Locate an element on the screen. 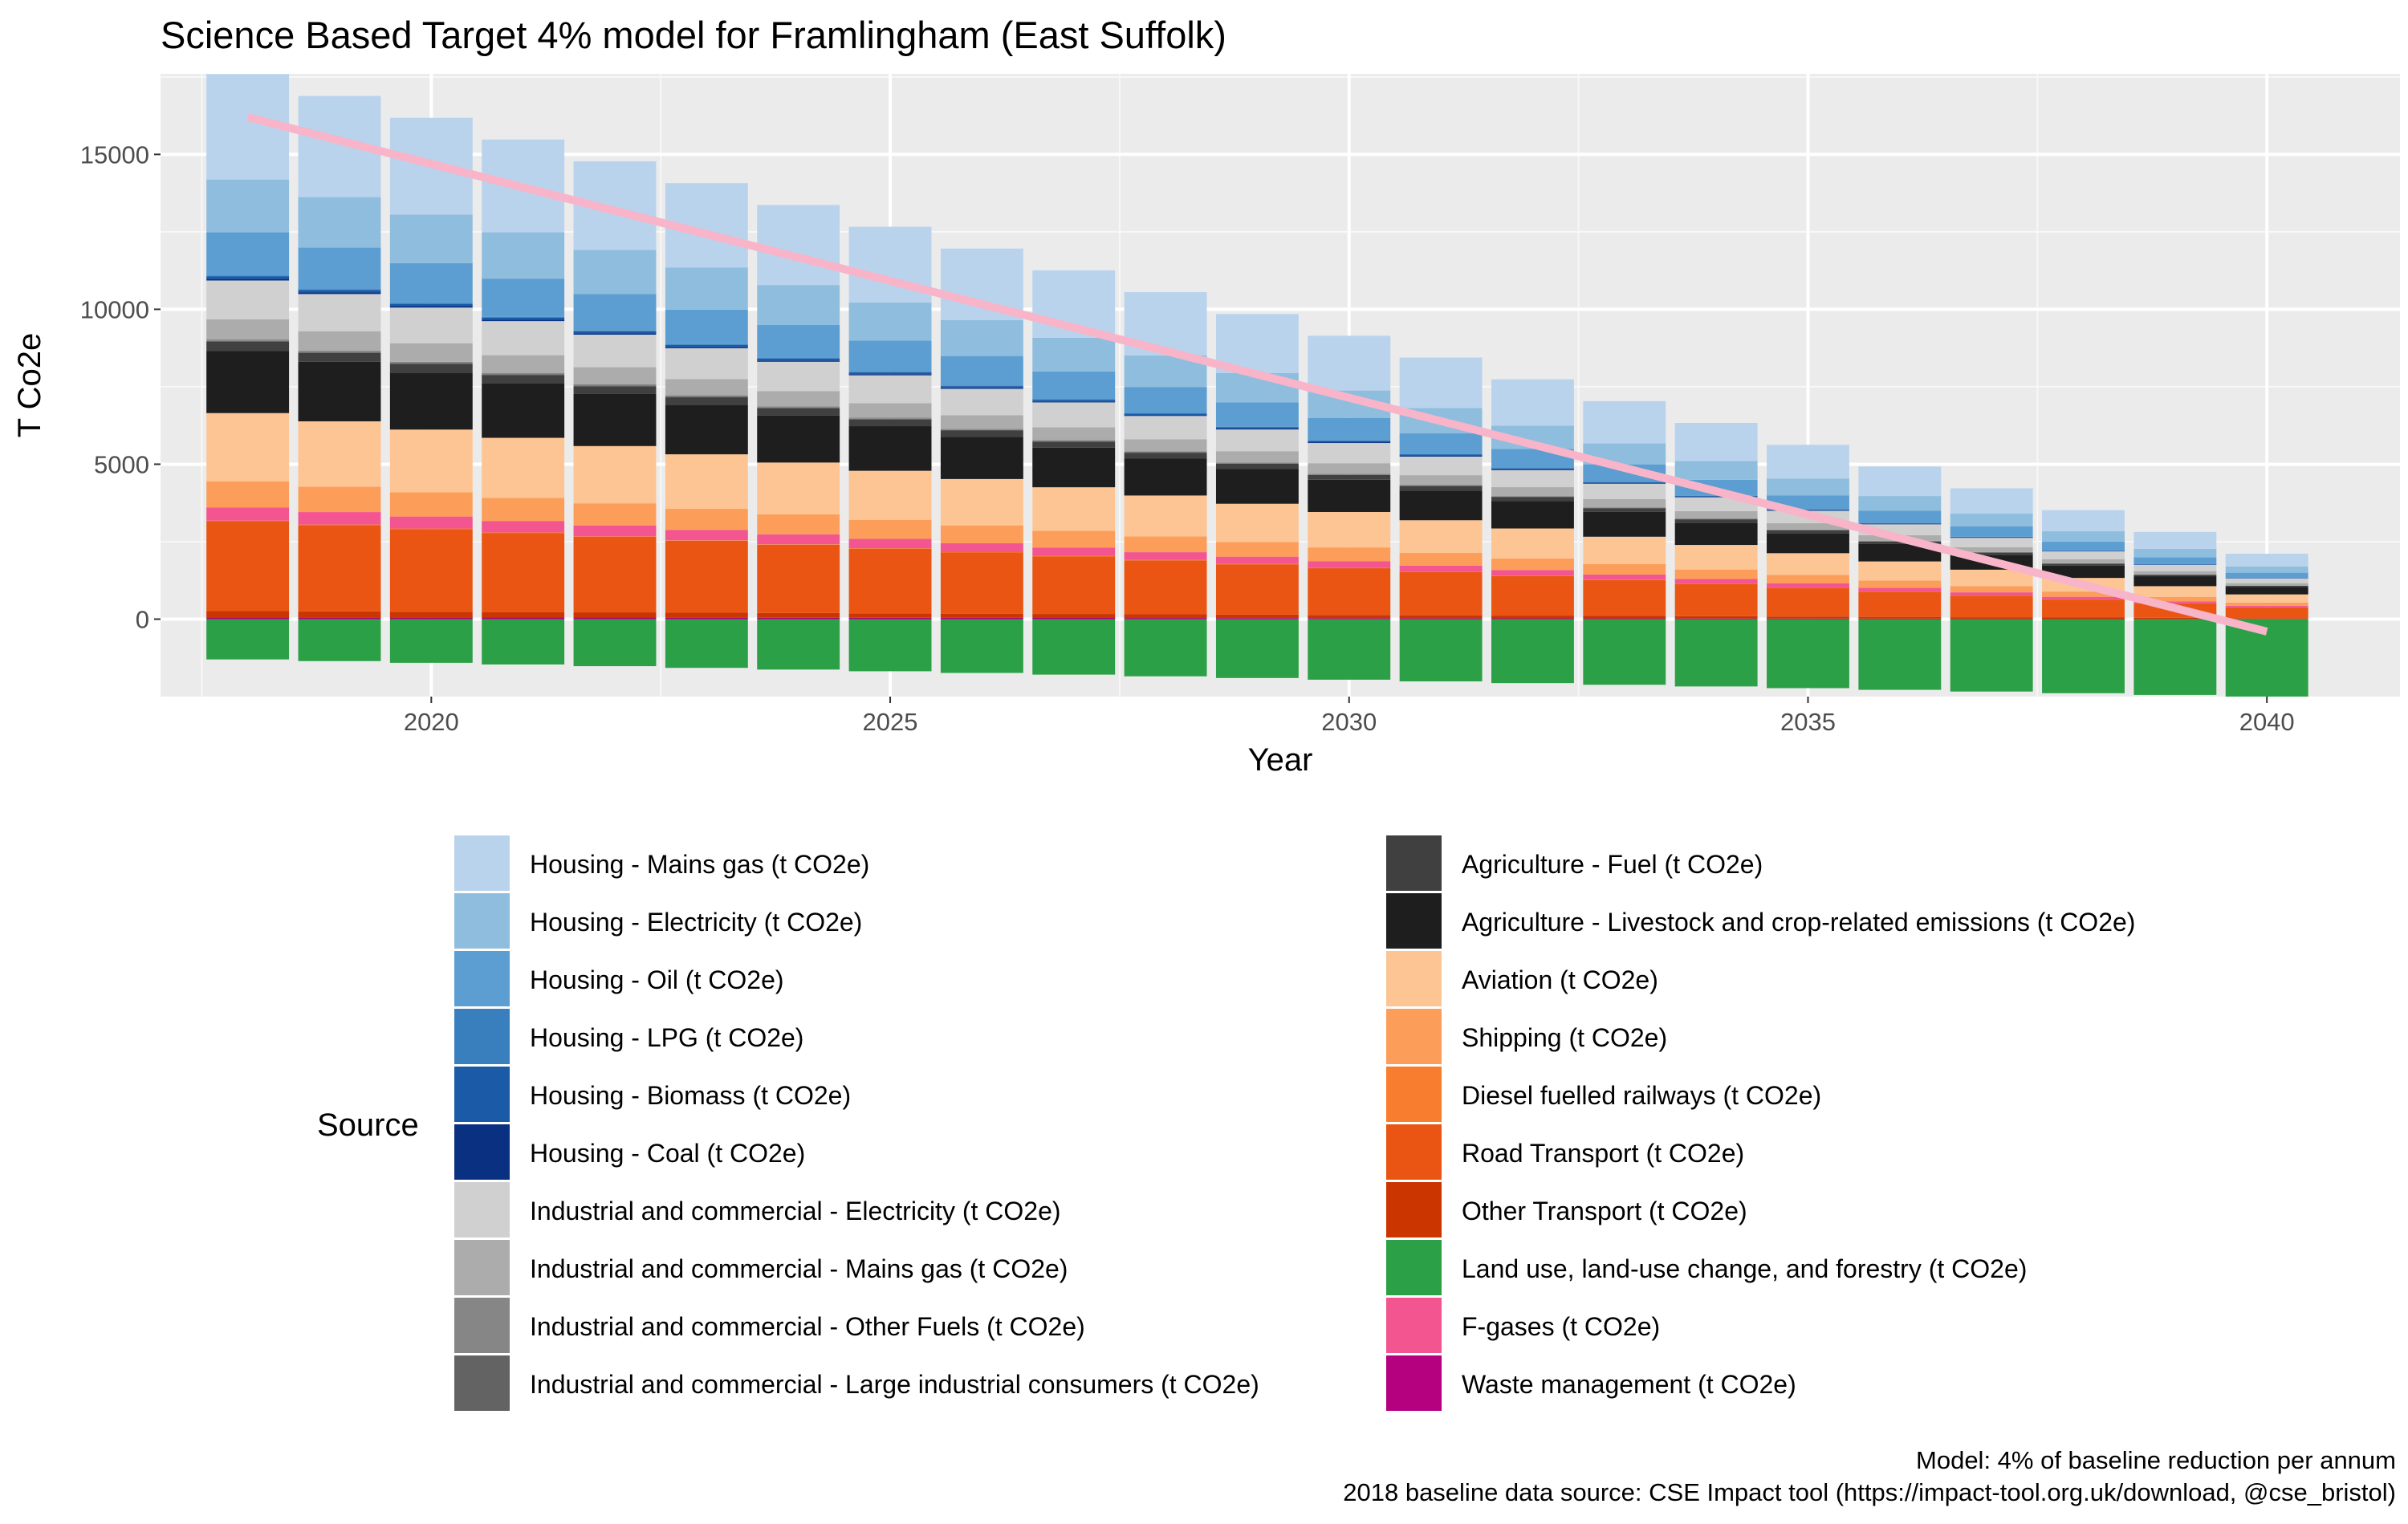  legend-label: Aviation (t CO2e) is located at coordinates (1560, 979).